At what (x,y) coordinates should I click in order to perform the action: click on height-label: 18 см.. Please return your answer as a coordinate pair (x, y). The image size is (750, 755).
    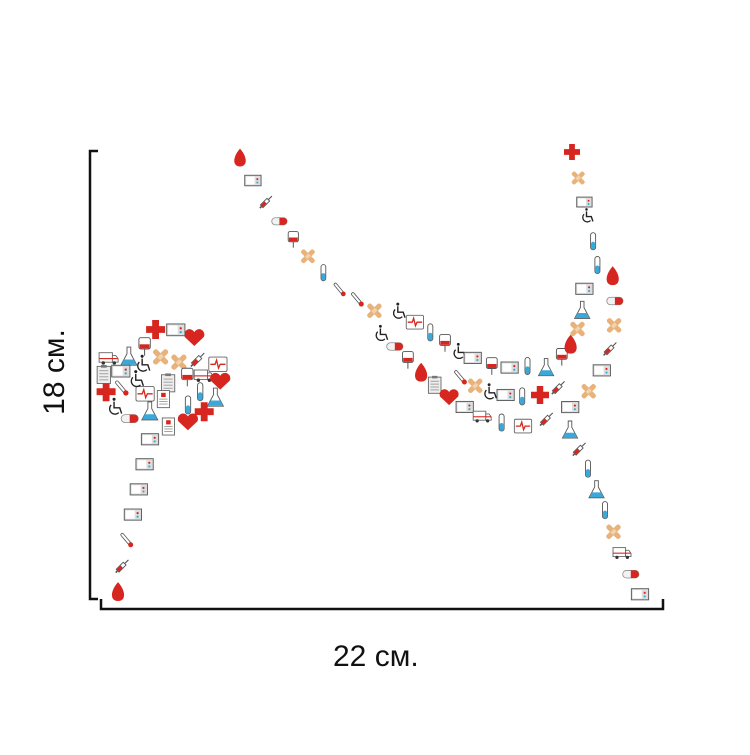
    Looking at the image, I should click on (54, 372).